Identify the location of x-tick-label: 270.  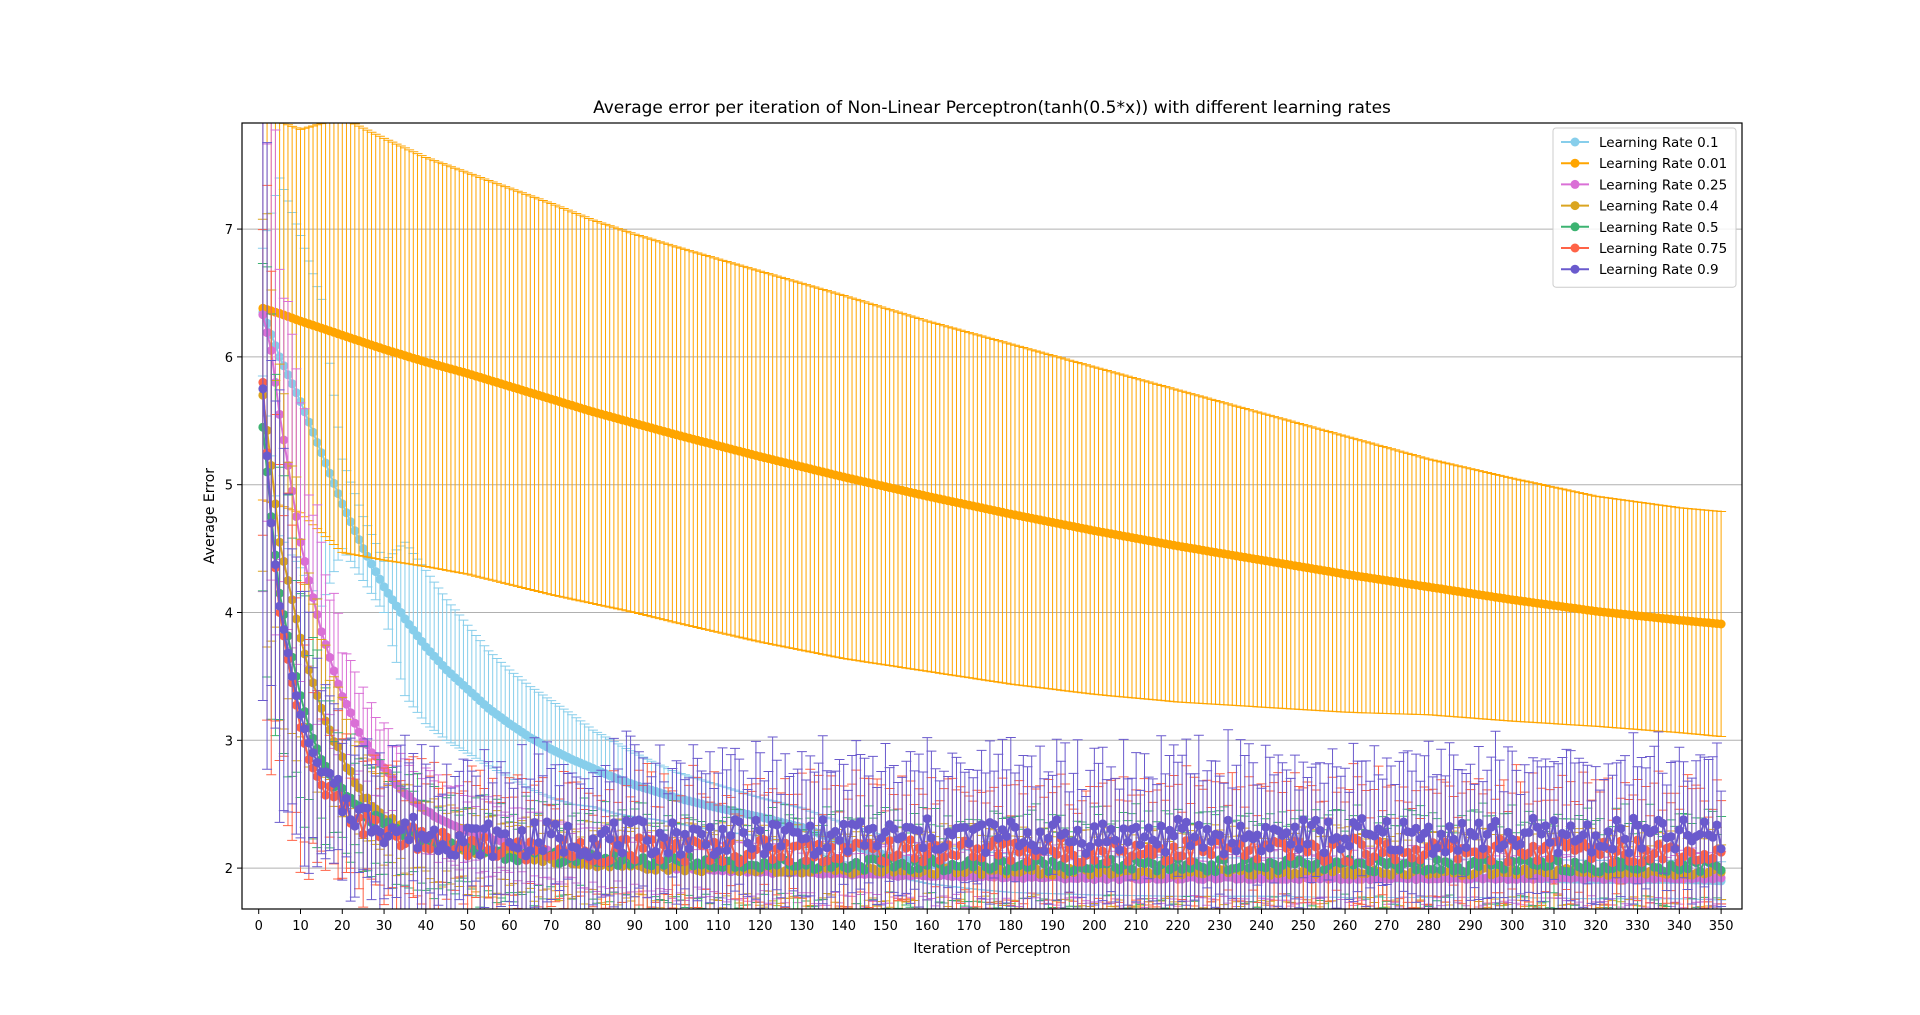
(1386, 926).